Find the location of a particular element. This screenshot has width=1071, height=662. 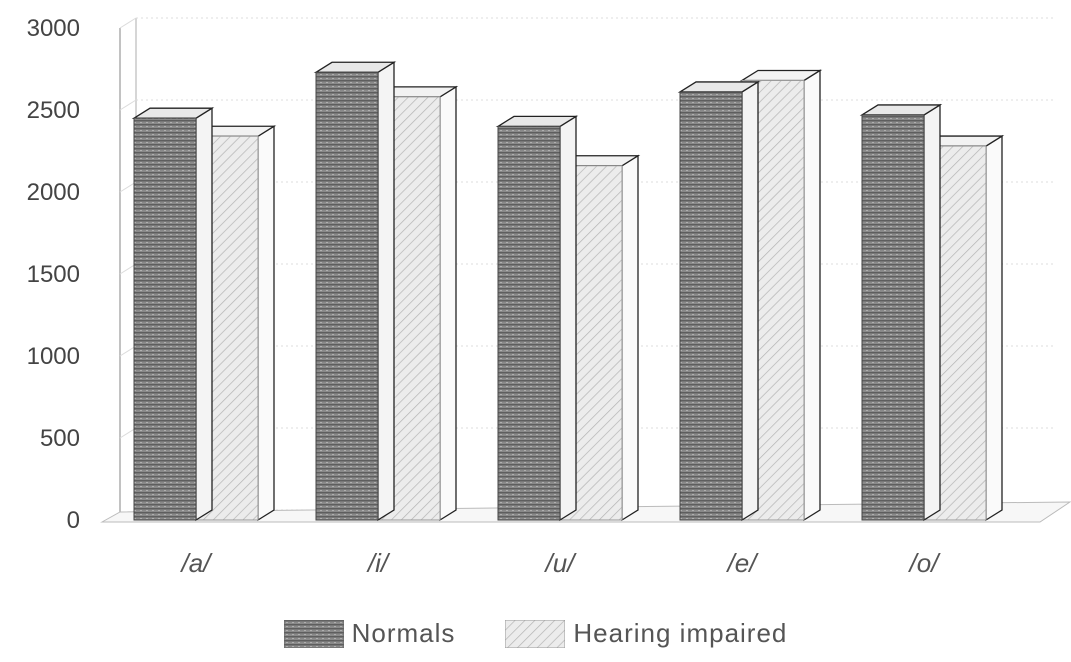

y-tick-label: 2500 is located at coordinates (53, 110).